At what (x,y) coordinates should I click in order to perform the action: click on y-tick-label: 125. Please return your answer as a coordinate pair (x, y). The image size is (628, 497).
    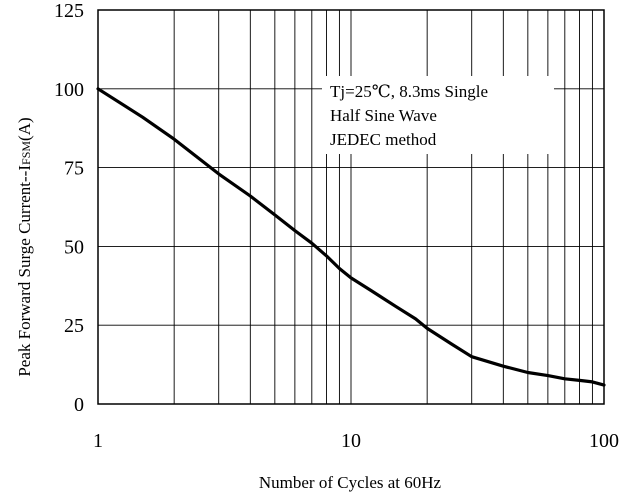
    Looking at the image, I should click on (69, 11).